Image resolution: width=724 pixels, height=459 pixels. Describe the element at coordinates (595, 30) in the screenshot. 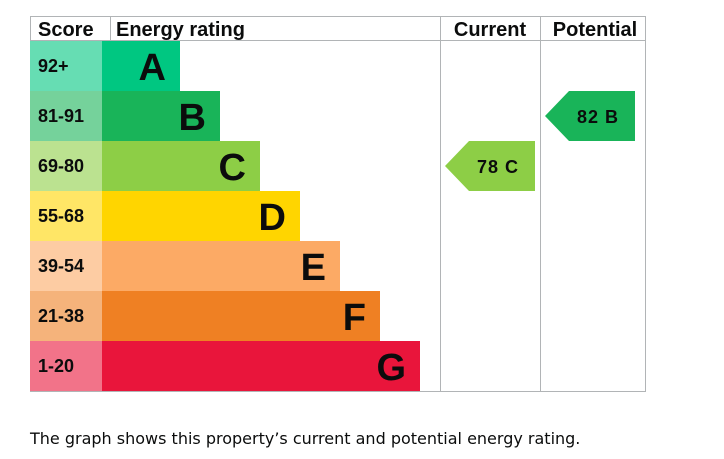

I see `potential-header: Potential` at that location.